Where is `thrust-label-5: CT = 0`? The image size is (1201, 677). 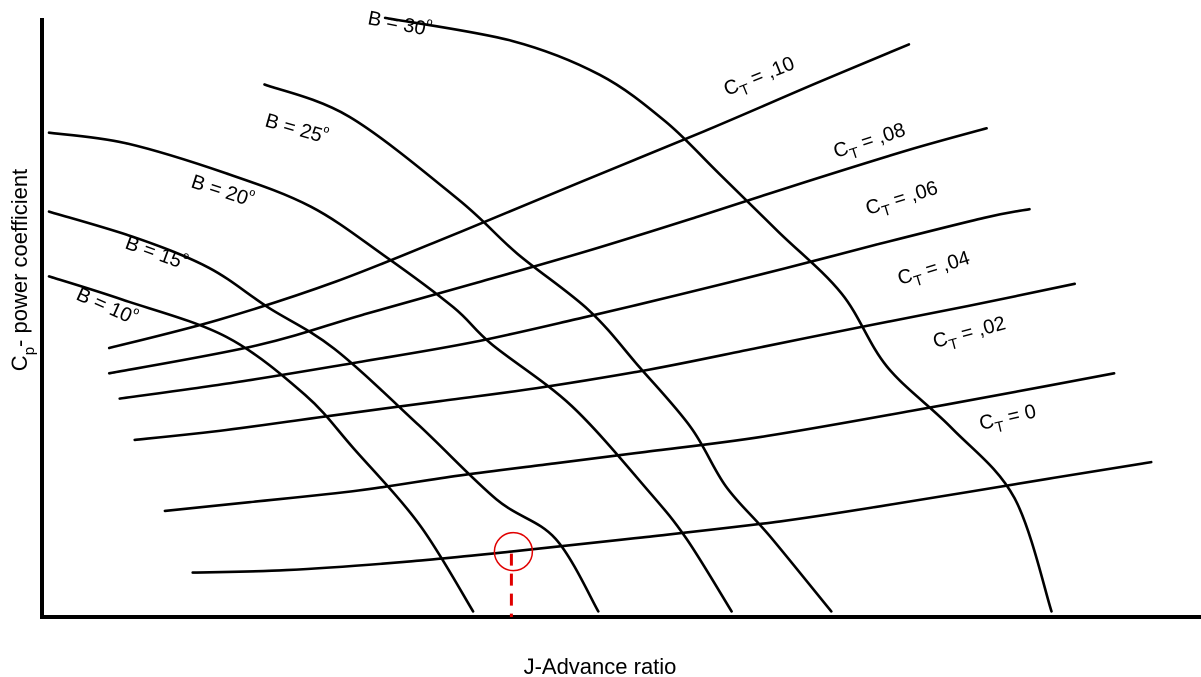 thrust-label-5: CT = 0 is located at coordinates (1008, 419).